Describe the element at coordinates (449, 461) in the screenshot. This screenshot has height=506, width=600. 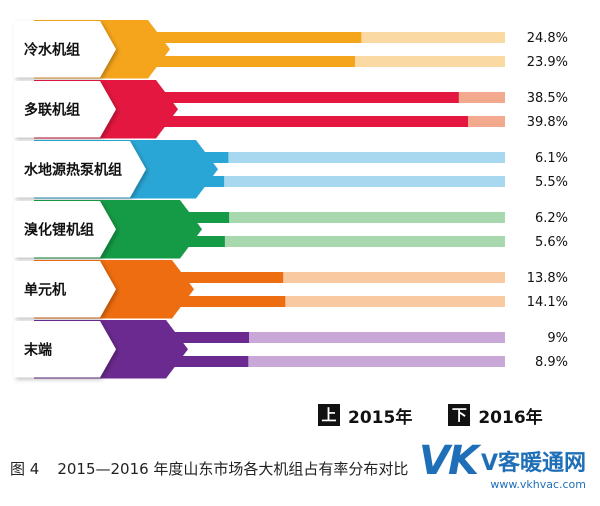
I see `brand-logo: VK` at that location.